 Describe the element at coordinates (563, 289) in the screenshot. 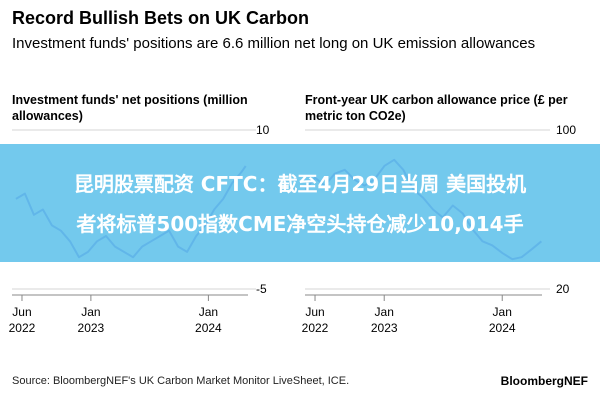

I see `y-tick-label: 20` at that location.